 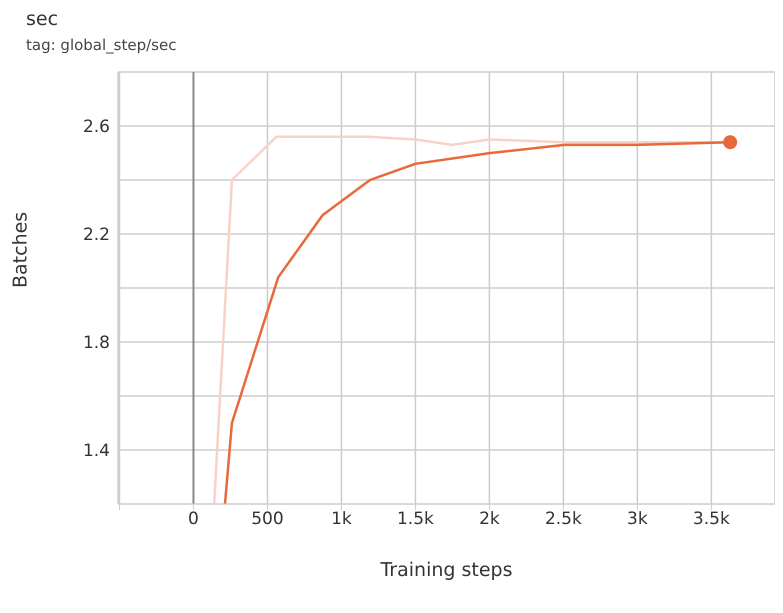 What do you see at coordinates (341, 519) in the screenshot?
I see `x-tick-label: 1k` at bounding box center [341, 519].